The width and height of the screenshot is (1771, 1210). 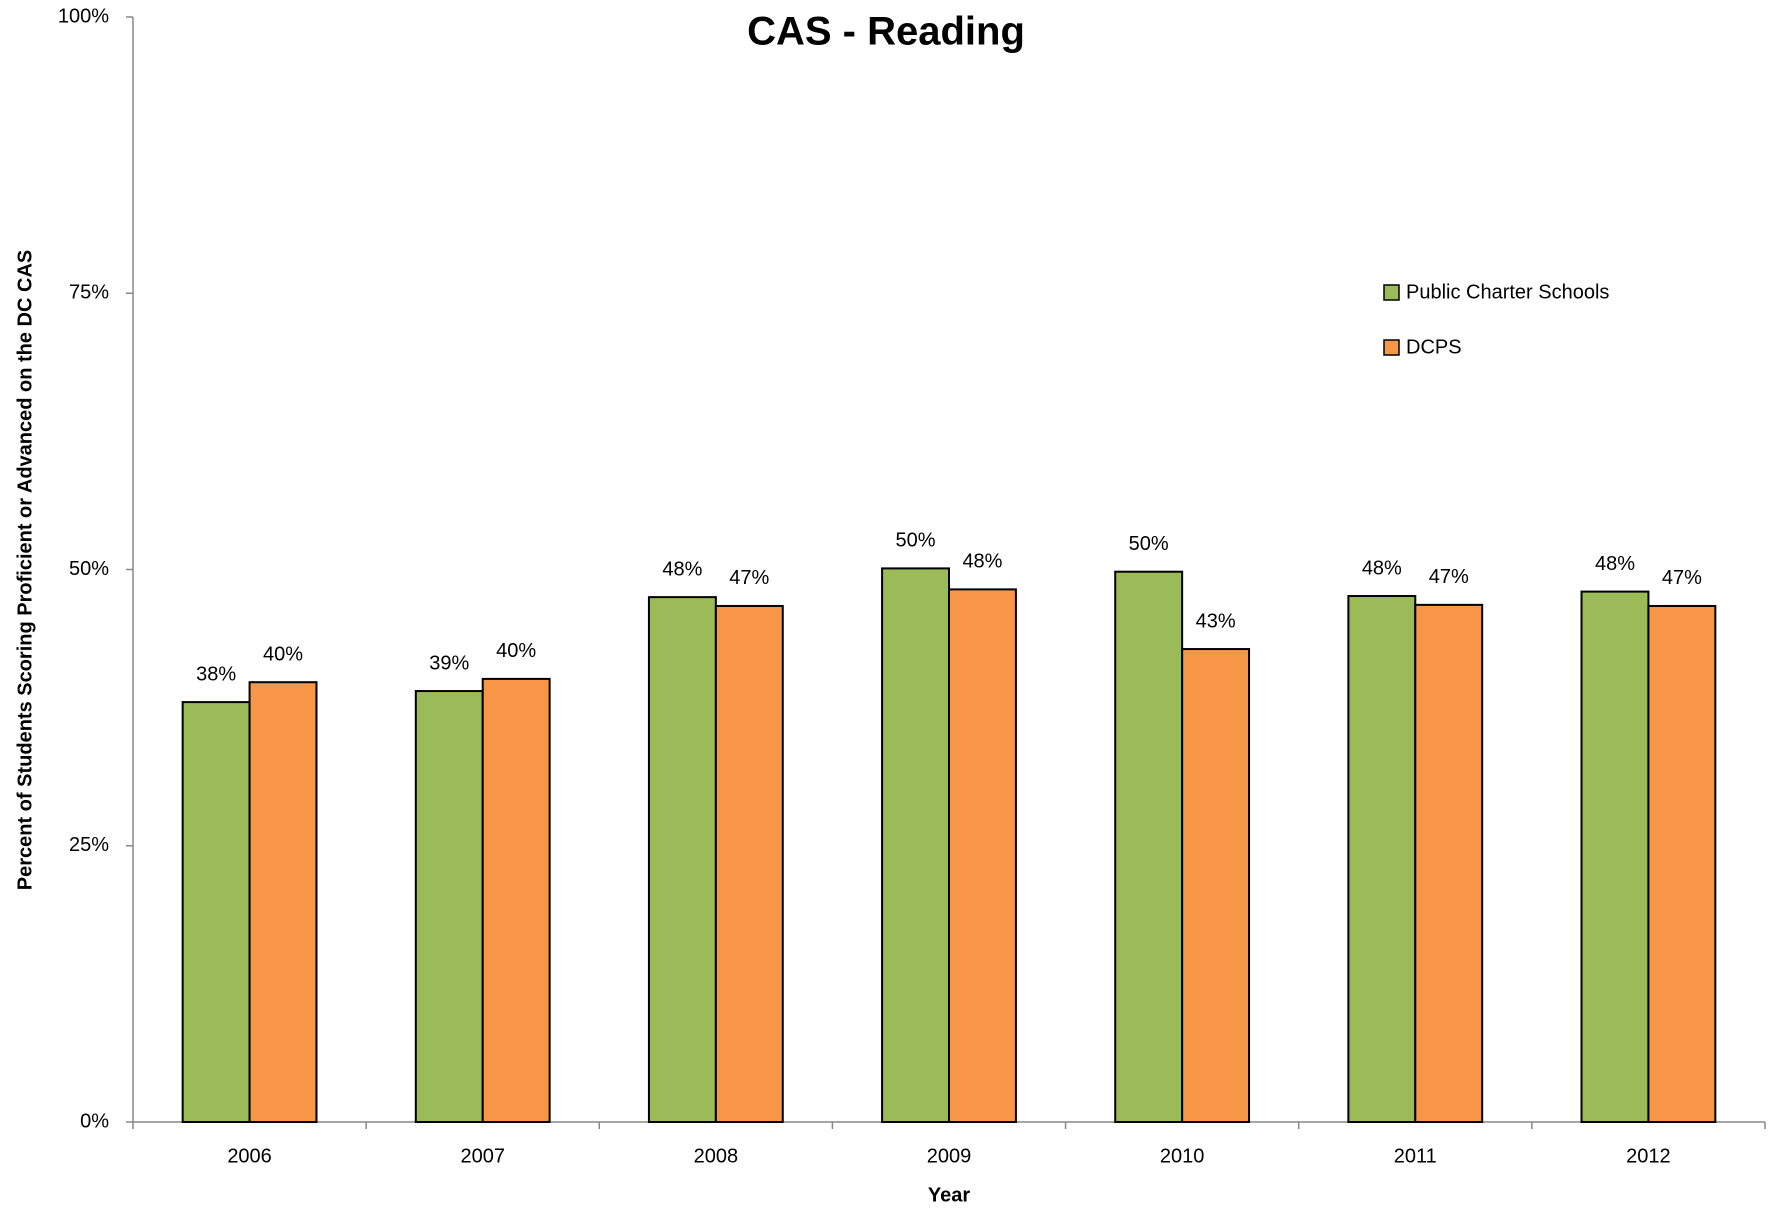 I want to click on x-tick-label: 2009, so click(x=949, y=1156).